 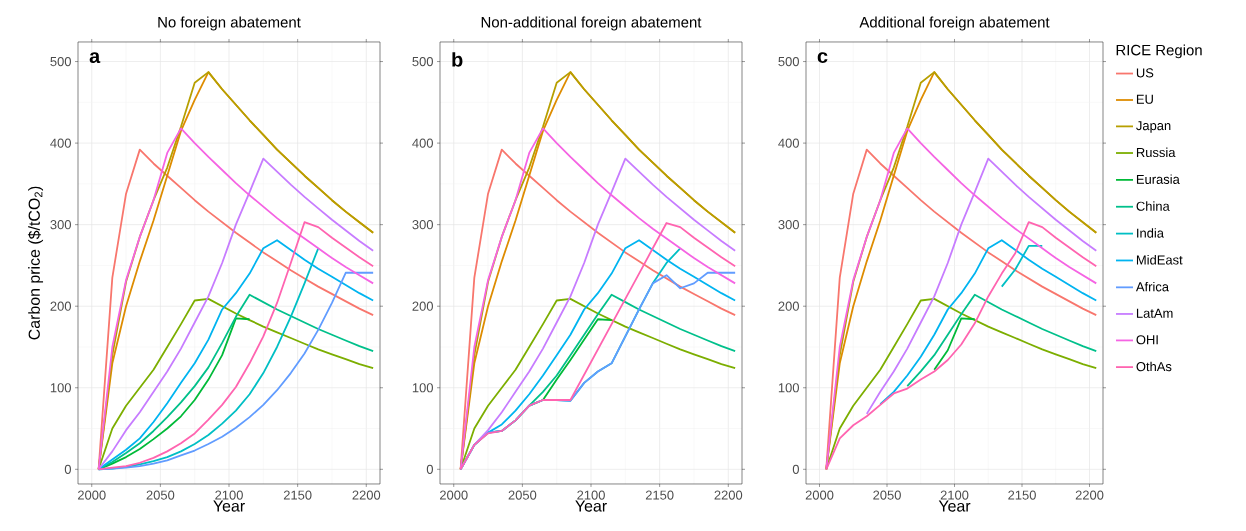 What do you see at coordinates (822, 58) in the screenshot?
I see `annotation: c` at bounding box center [822, 58].